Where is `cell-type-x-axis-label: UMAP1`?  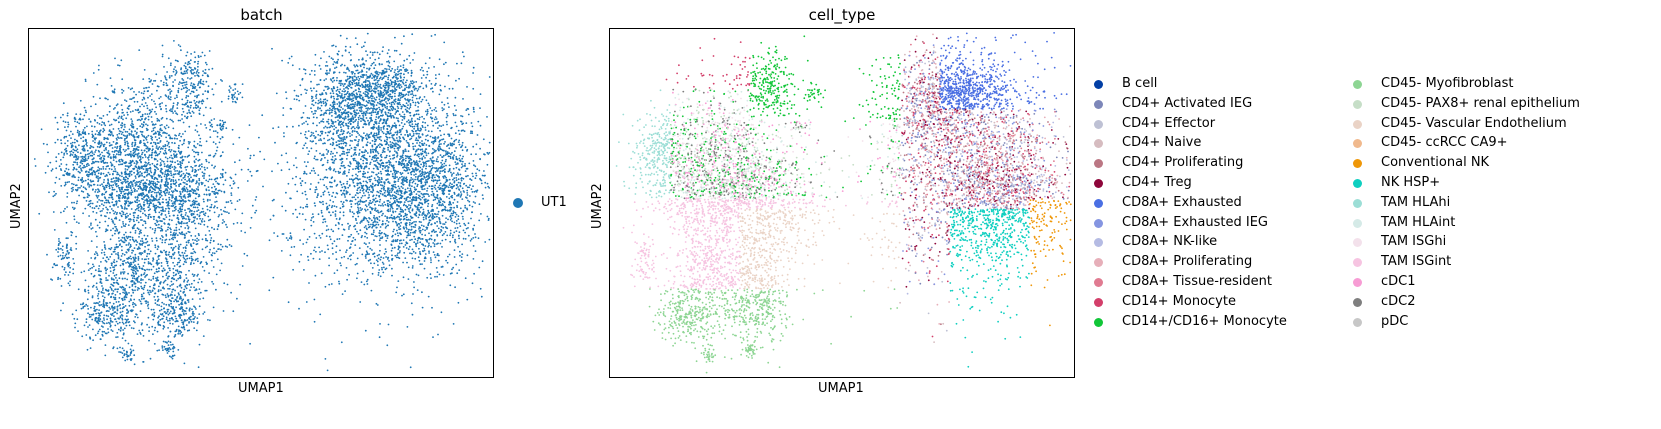
cell-type-x-axis-label: UMAP1 is located at coordinates (841, 388).